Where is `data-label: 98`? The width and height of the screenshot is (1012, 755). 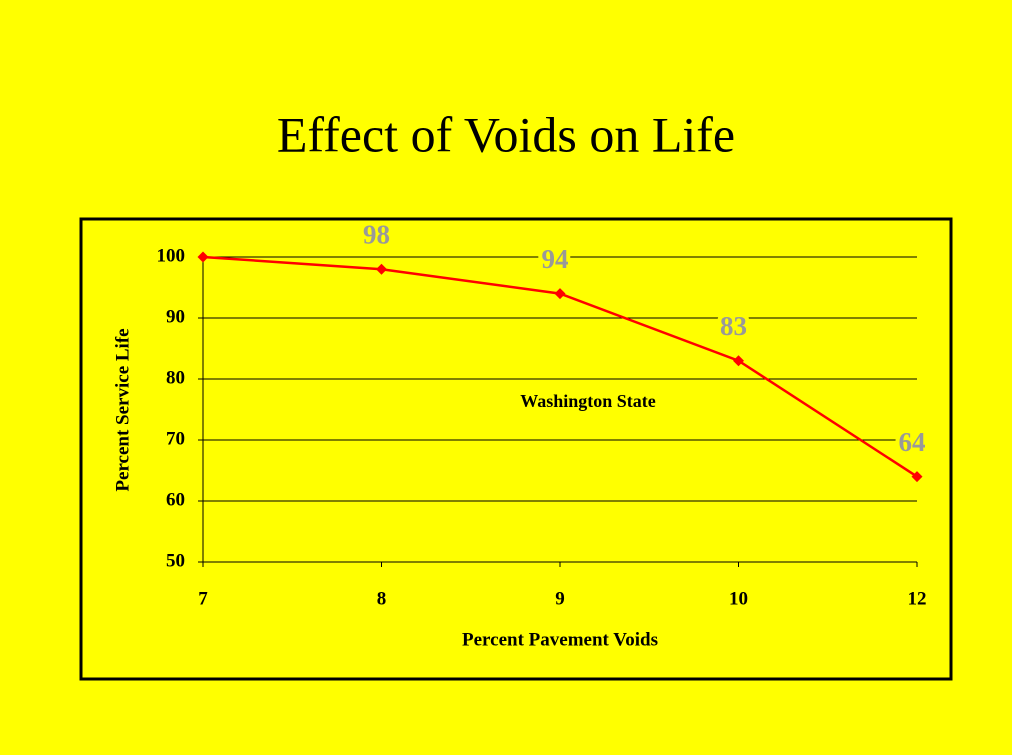
data-label: 98 is located at coordinates (376, 234).